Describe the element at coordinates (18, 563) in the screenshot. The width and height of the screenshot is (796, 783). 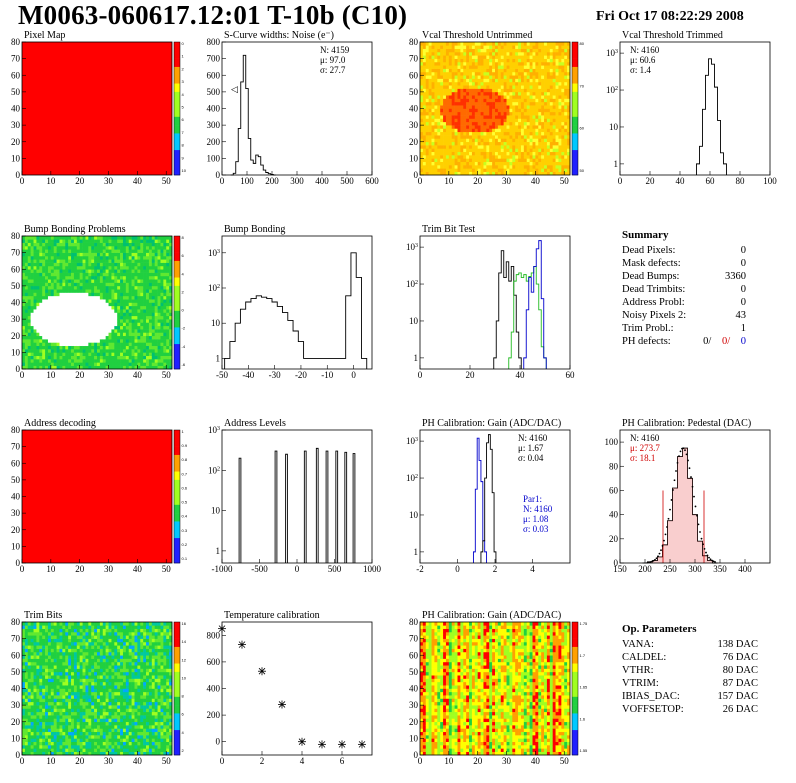
I see `y-tick-label: 0` at that location.